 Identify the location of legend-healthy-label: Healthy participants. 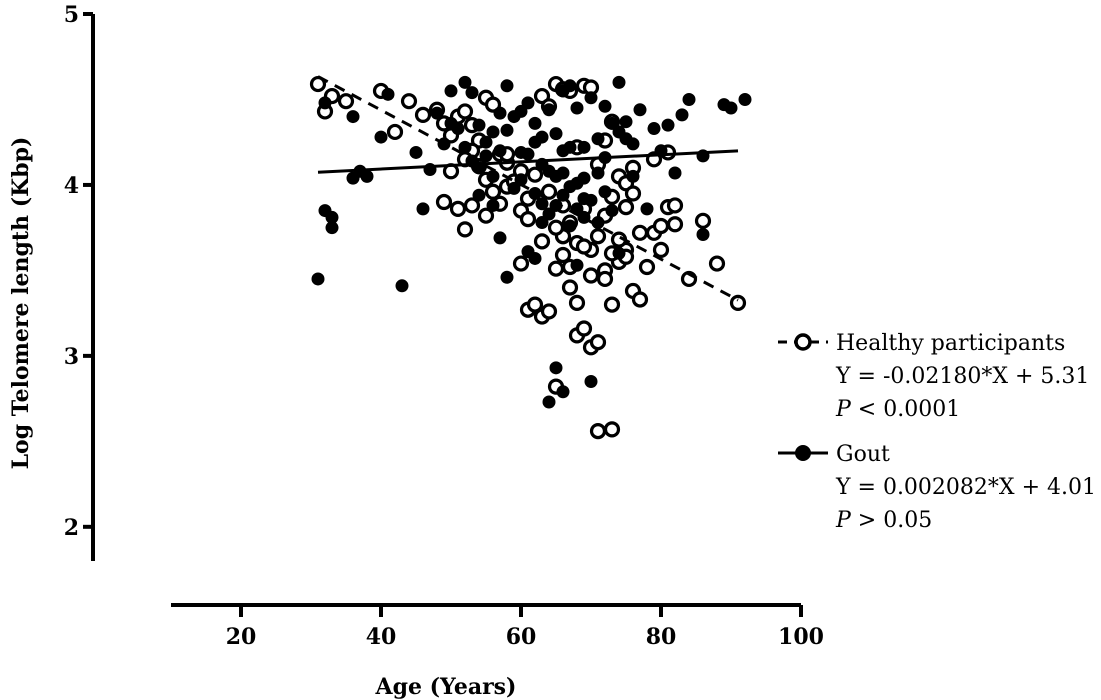
(950, 343).